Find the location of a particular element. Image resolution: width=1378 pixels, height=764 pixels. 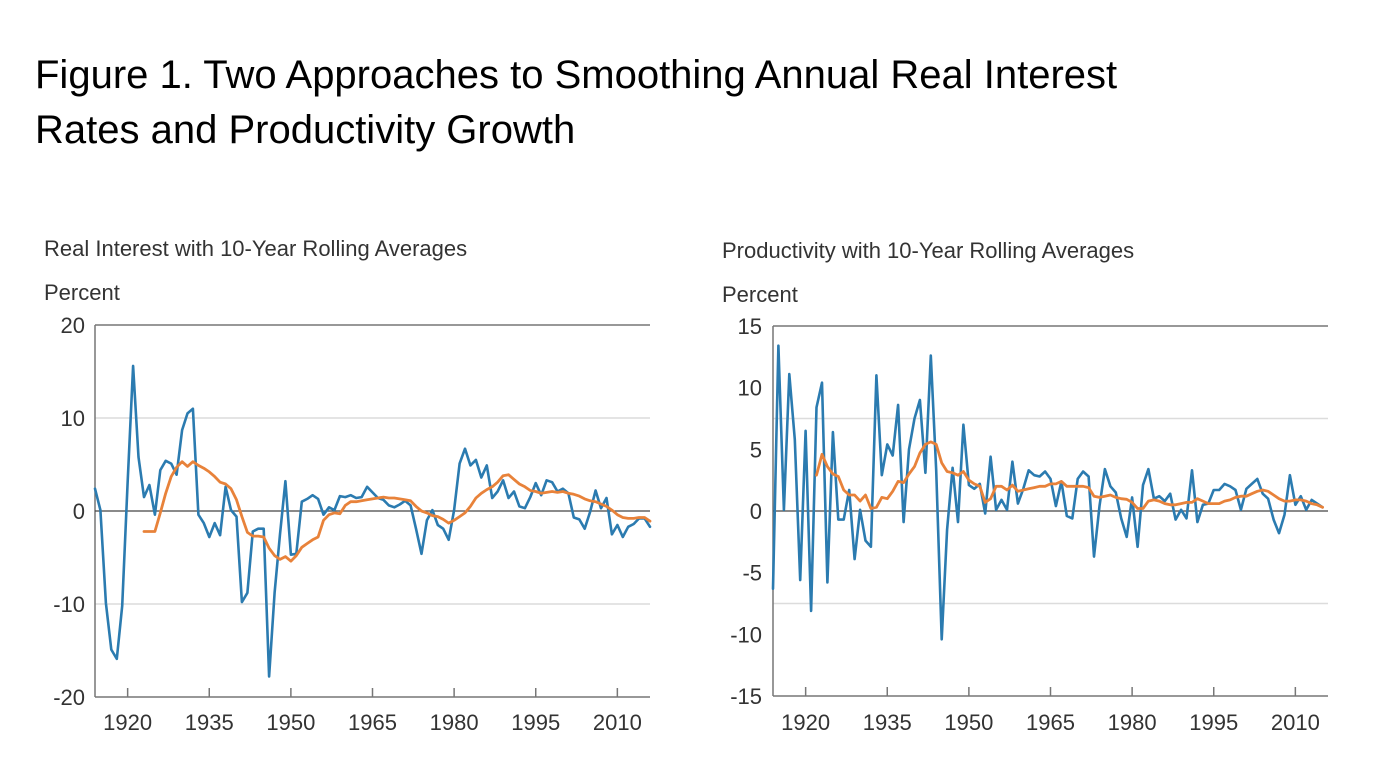

figure-title-line-2: Rates and Productivity Growth is located at coordinates (305, 130).